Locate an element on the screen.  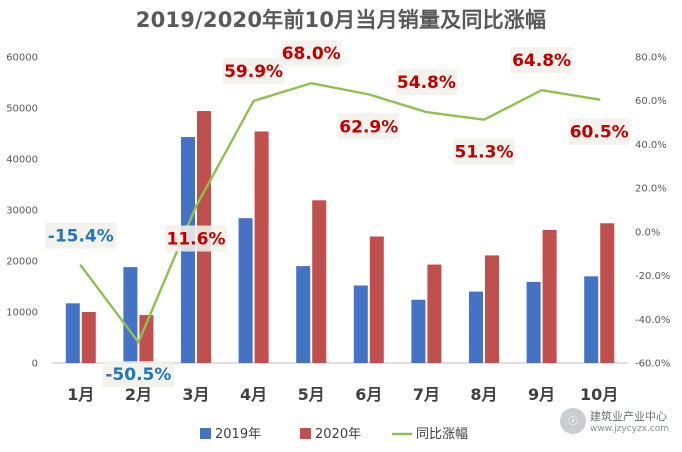
data-label: 51.3% is located at coordinates (484, 153).